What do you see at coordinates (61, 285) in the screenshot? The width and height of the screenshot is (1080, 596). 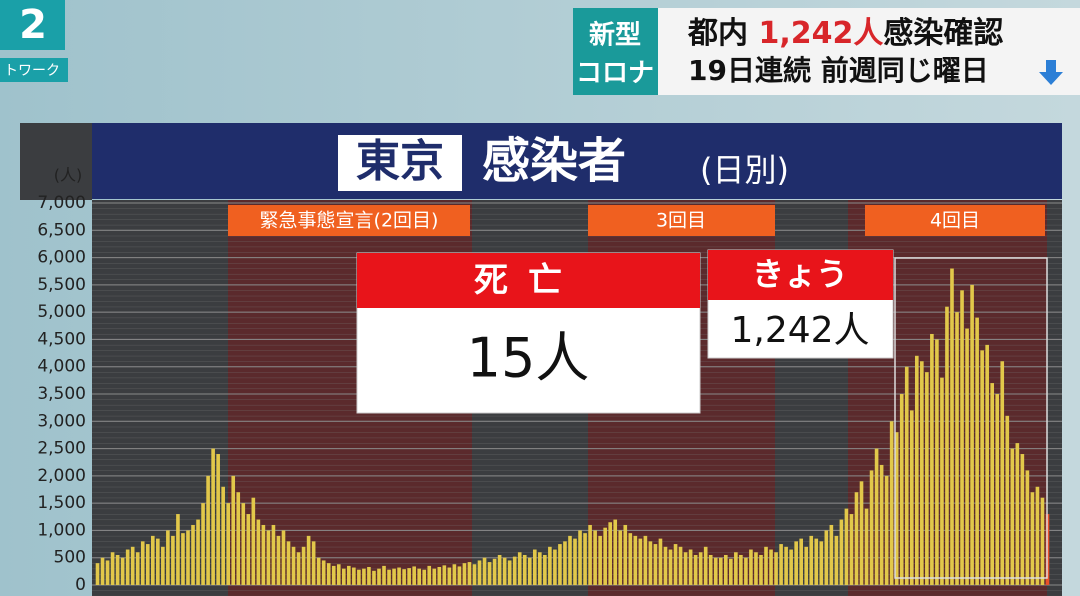 I see `y-tick-label: 5,500` at bounding box center [61, 285].